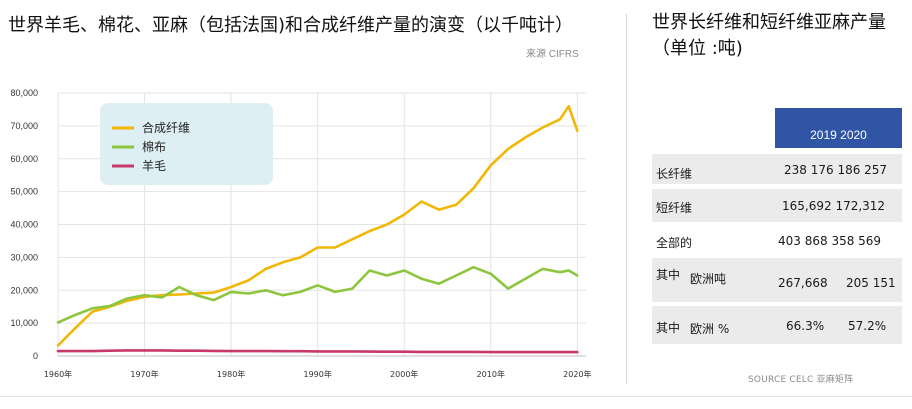 The width and height of the screenshot is (912, 409). Describe the element at coordinates (626, 199) in the screenshot. I see `panel-divider` at that location.